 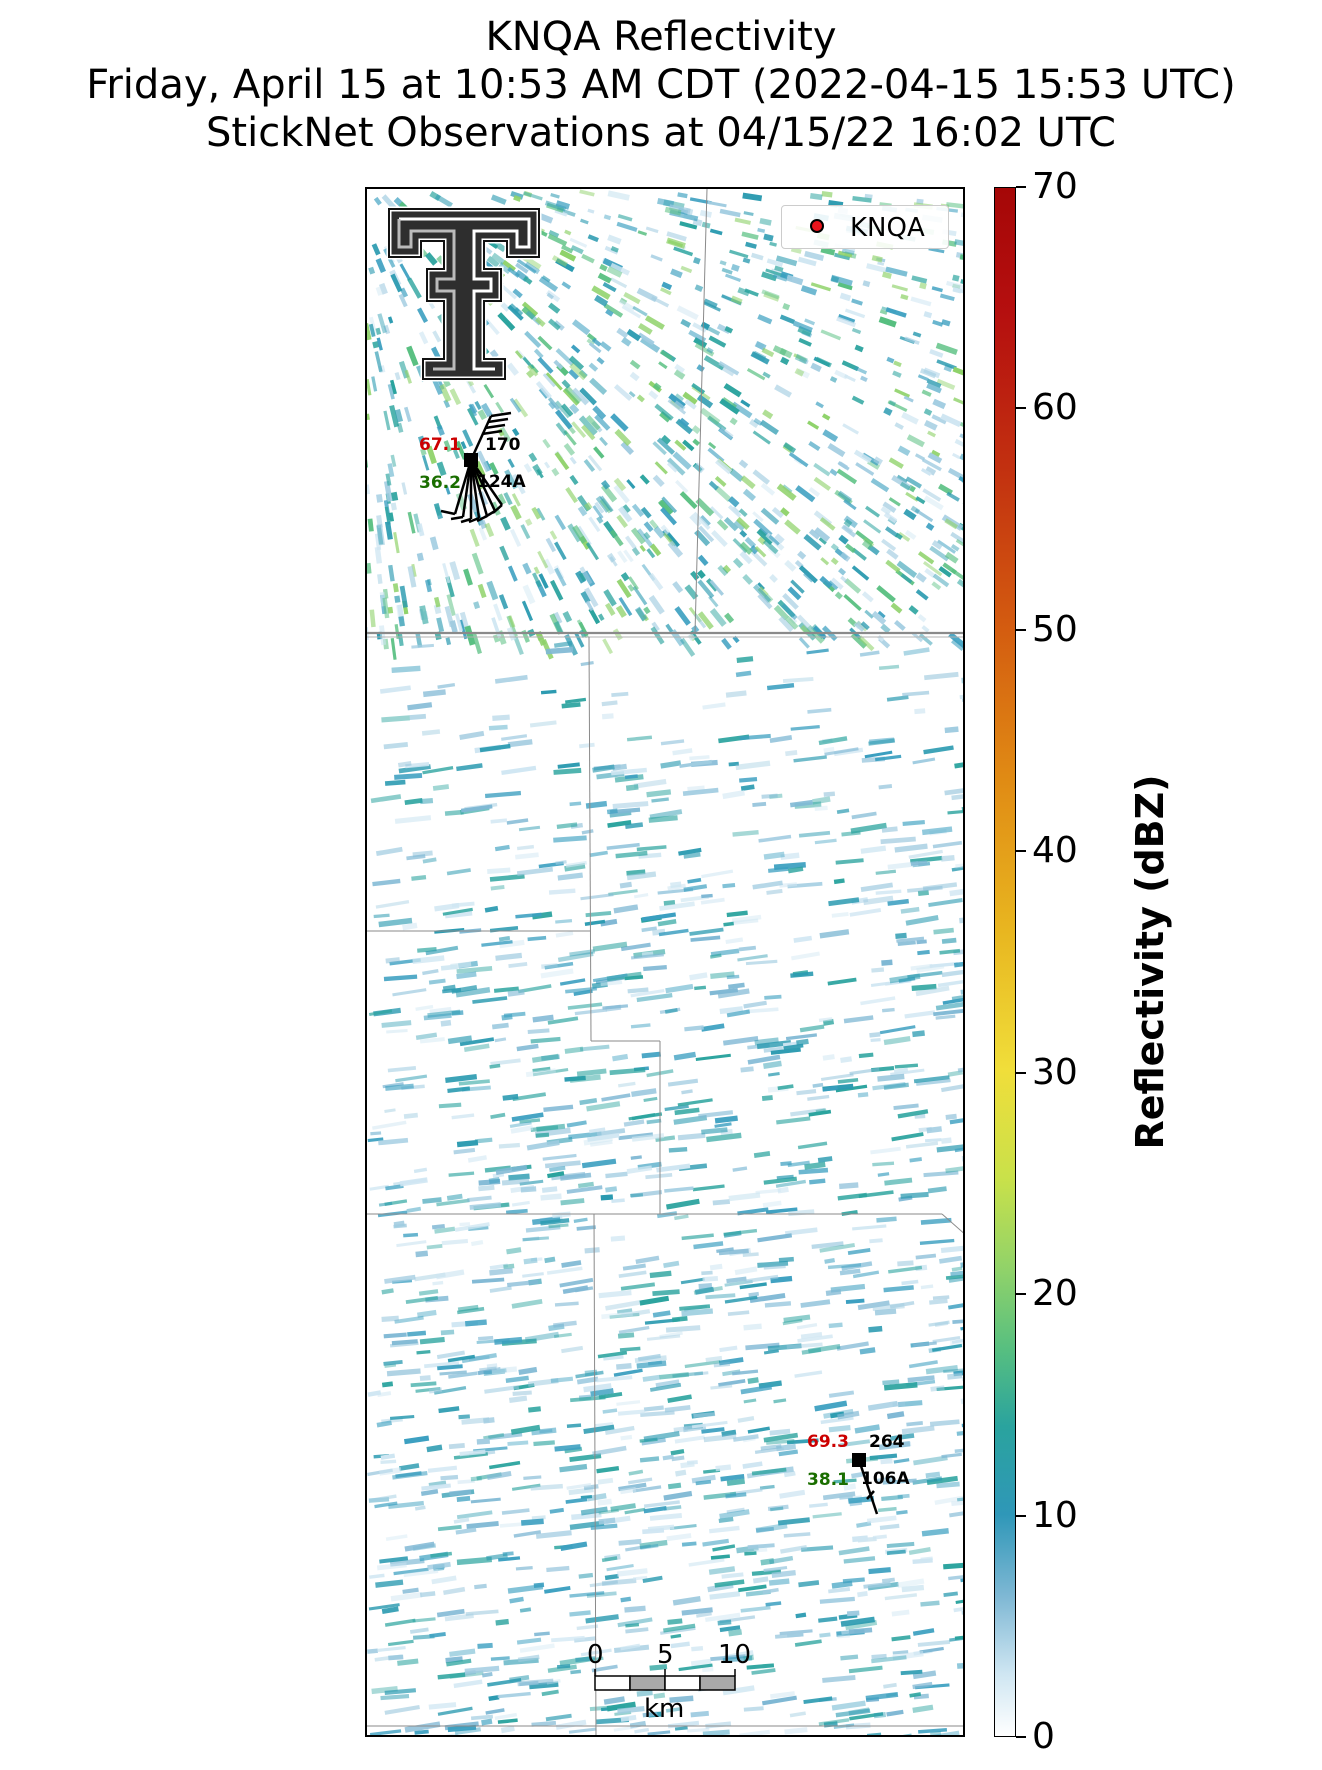 I want to click on county-line, so click(x=590, y=839).